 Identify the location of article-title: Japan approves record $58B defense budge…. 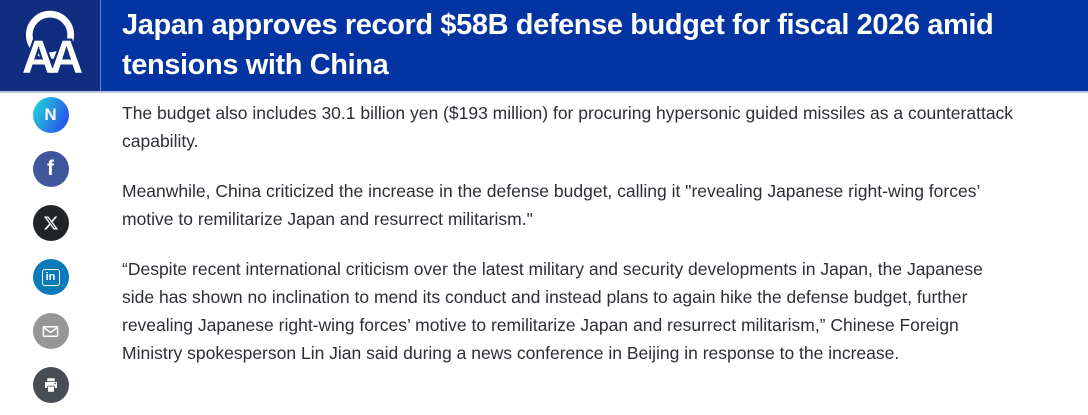
(558, 45).